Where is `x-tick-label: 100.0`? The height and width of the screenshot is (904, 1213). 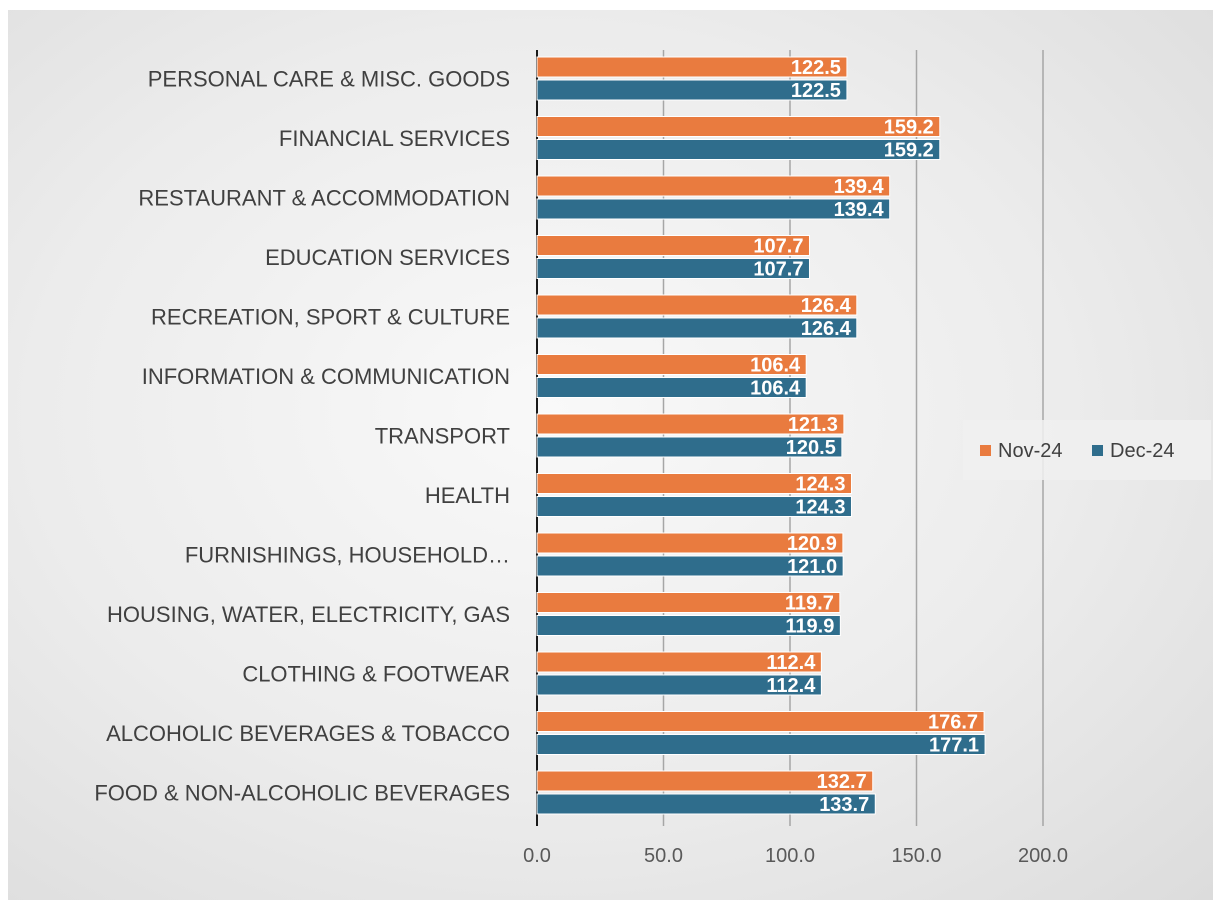
x-tick-label: 100.0 is located at coordinates (790, 856).